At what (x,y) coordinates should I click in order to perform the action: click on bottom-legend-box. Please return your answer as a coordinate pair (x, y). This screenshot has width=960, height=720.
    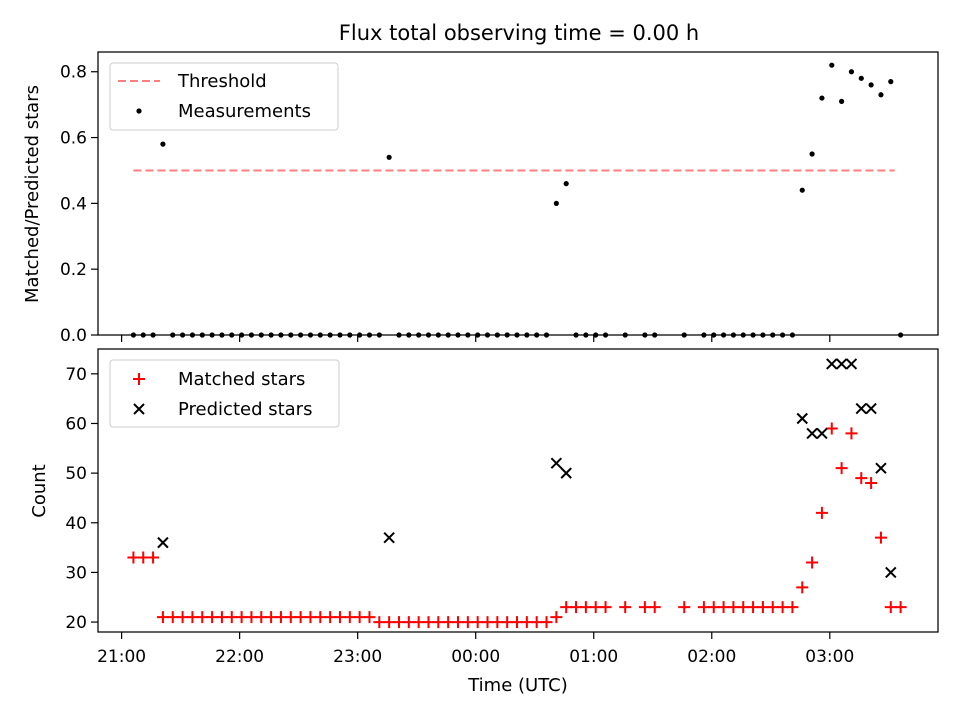
    Looking at the image, I should click on (224, 393).